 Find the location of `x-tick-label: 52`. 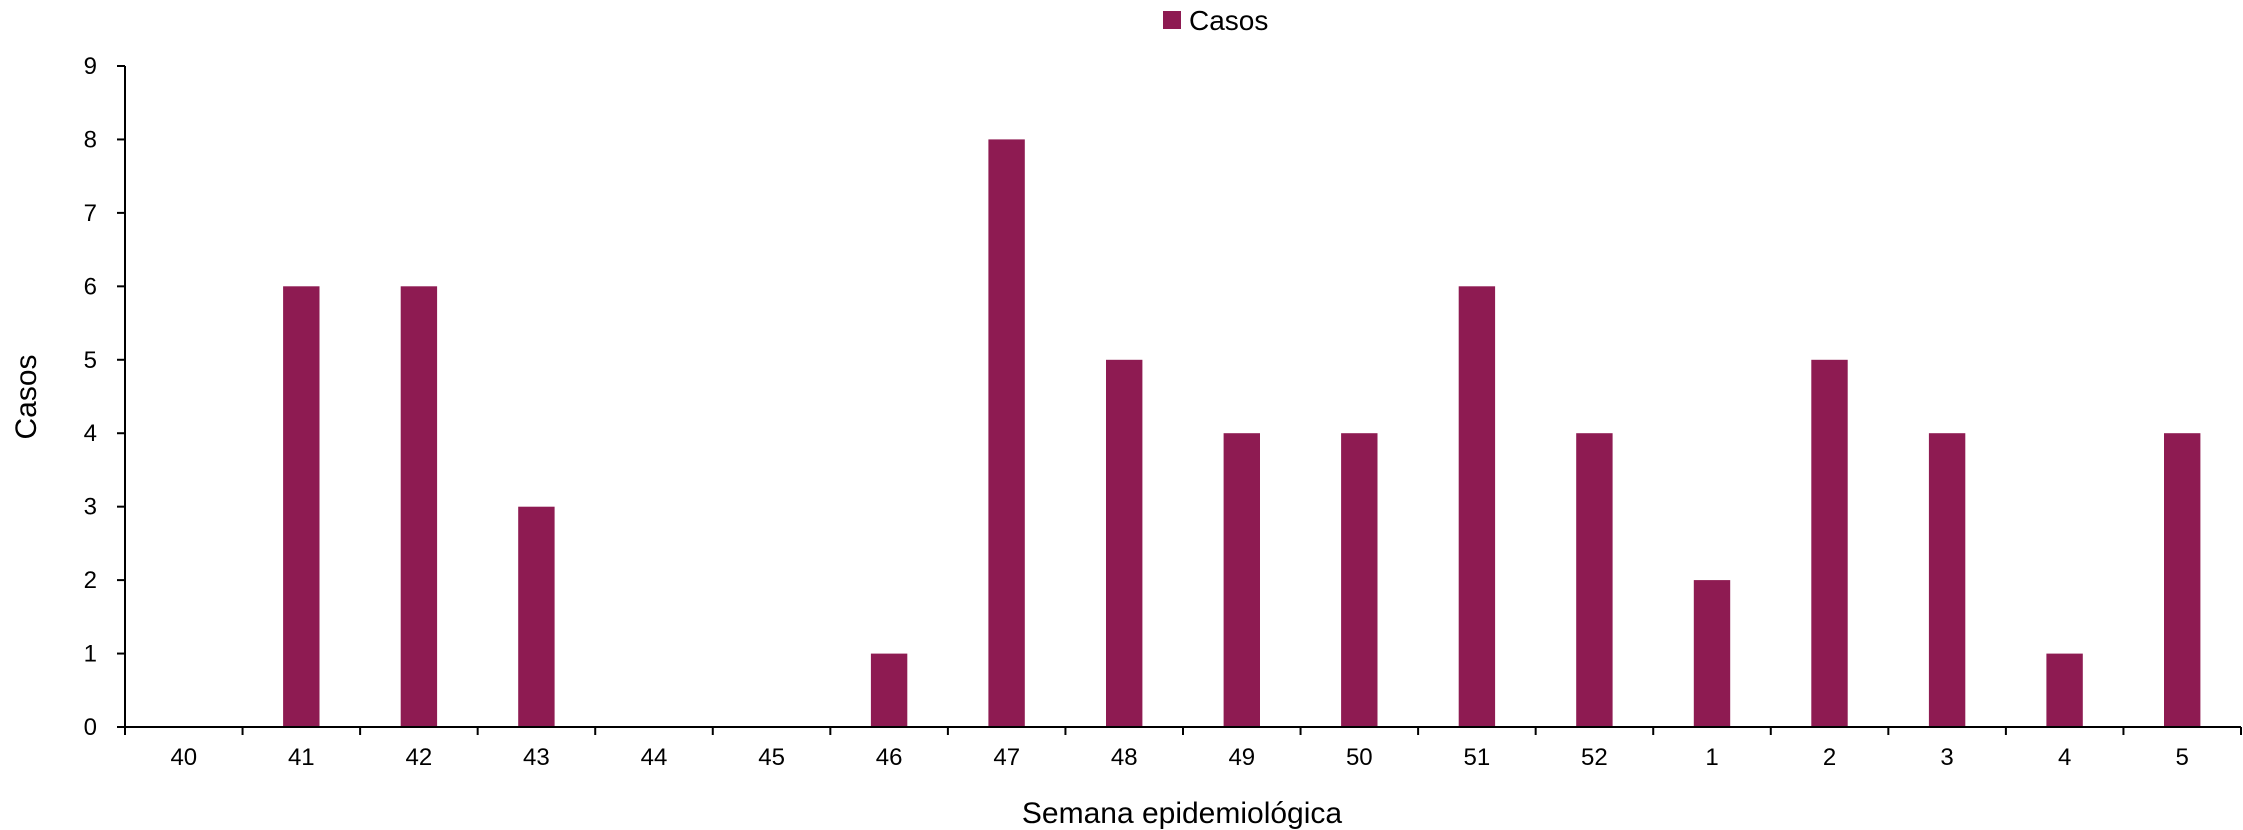

x-tick-label: 52 is located at coordinates (1594, 757).